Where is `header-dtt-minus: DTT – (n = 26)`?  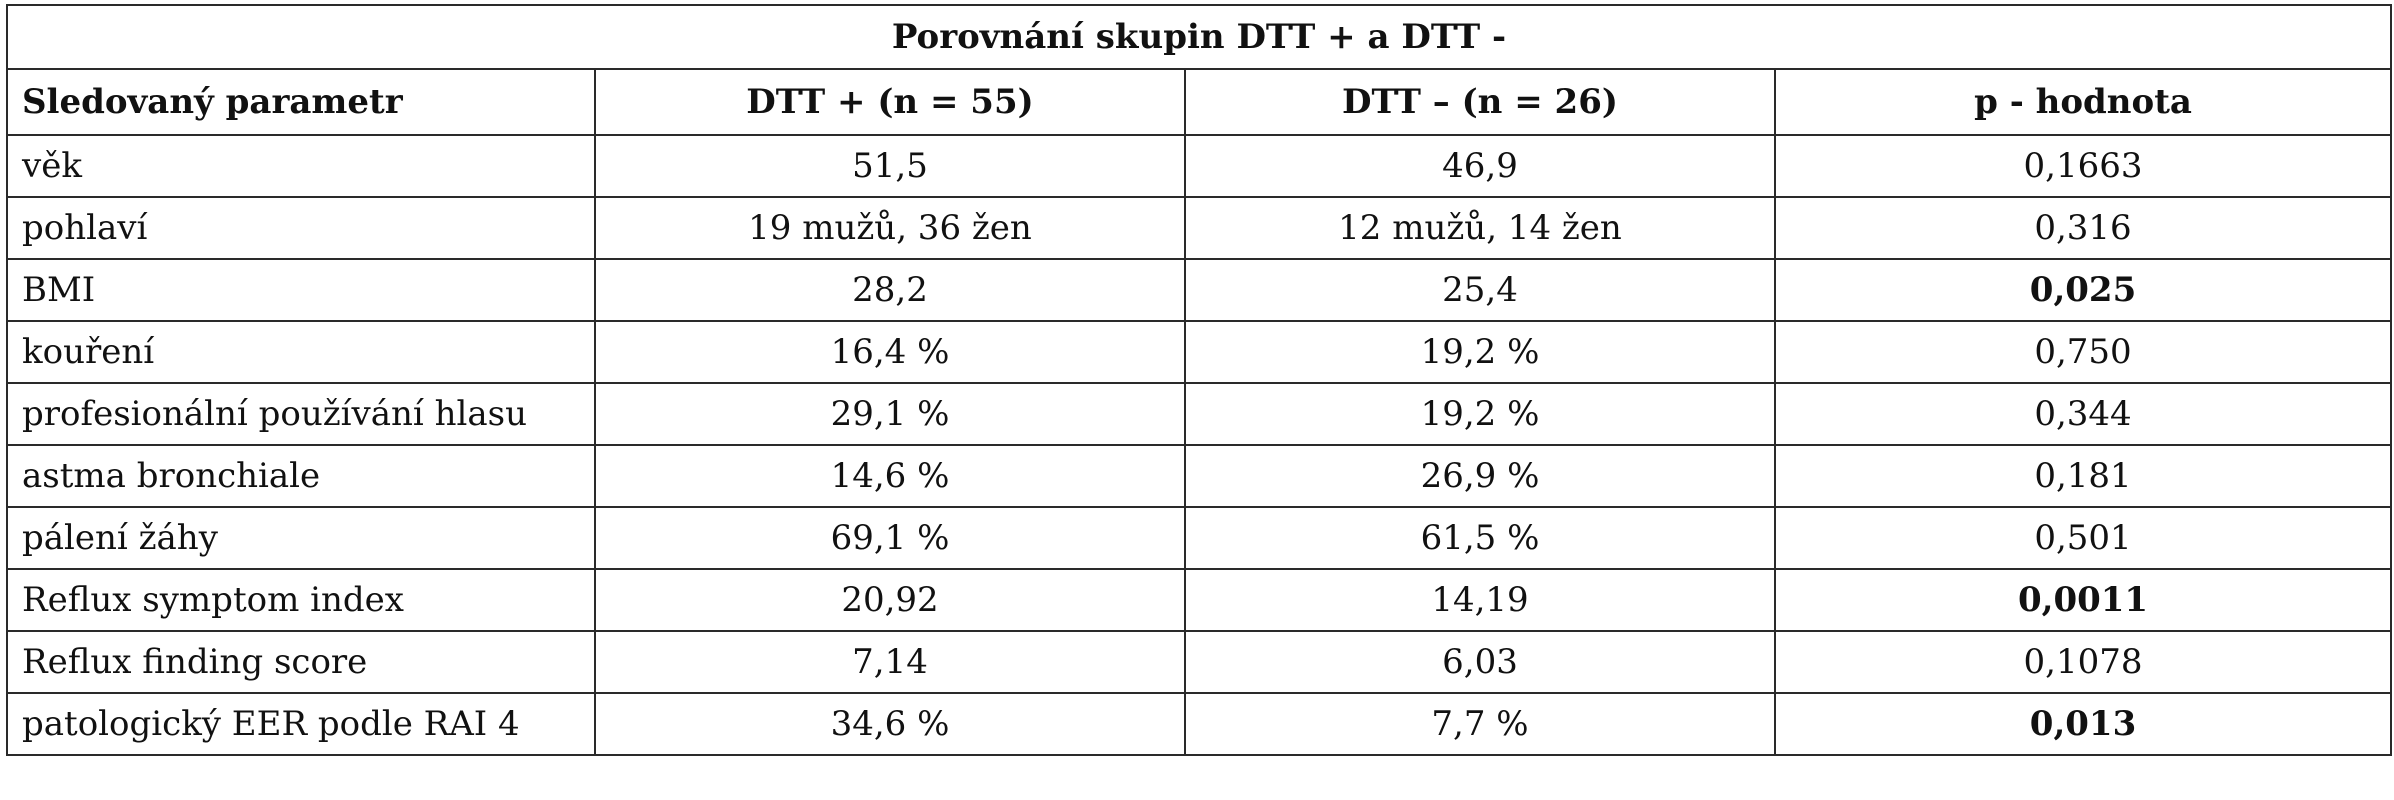
header-dtt-minus: DTT – (n = 26) is located at coordinates (1480, 102).